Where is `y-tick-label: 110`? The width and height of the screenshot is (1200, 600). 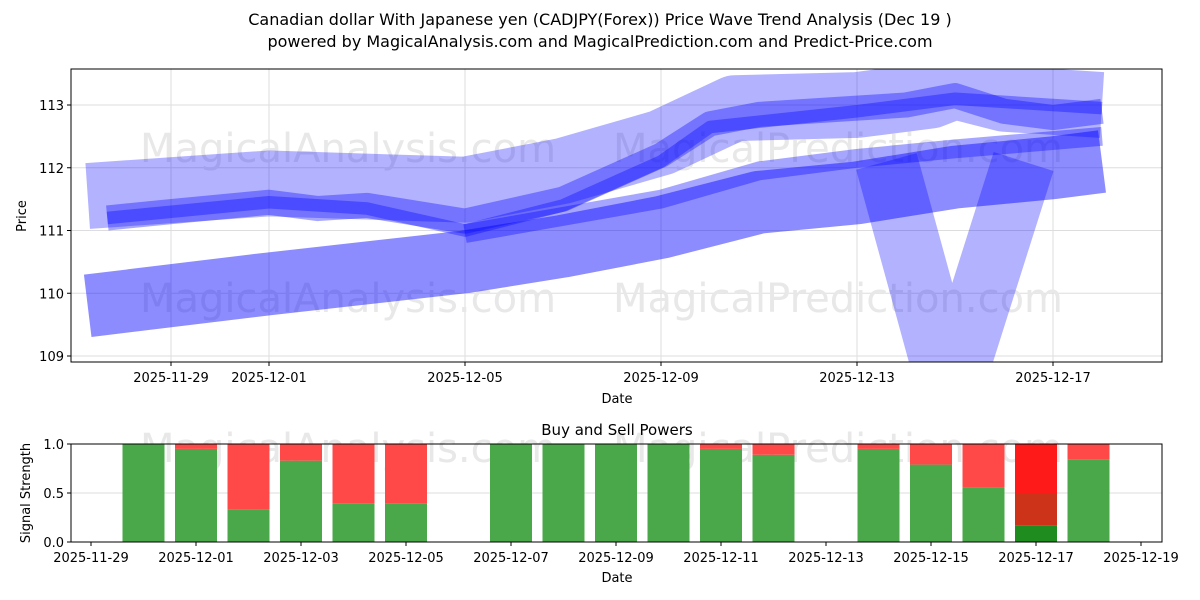
y-tick-label: 110 is located at coordinates (51, 294).